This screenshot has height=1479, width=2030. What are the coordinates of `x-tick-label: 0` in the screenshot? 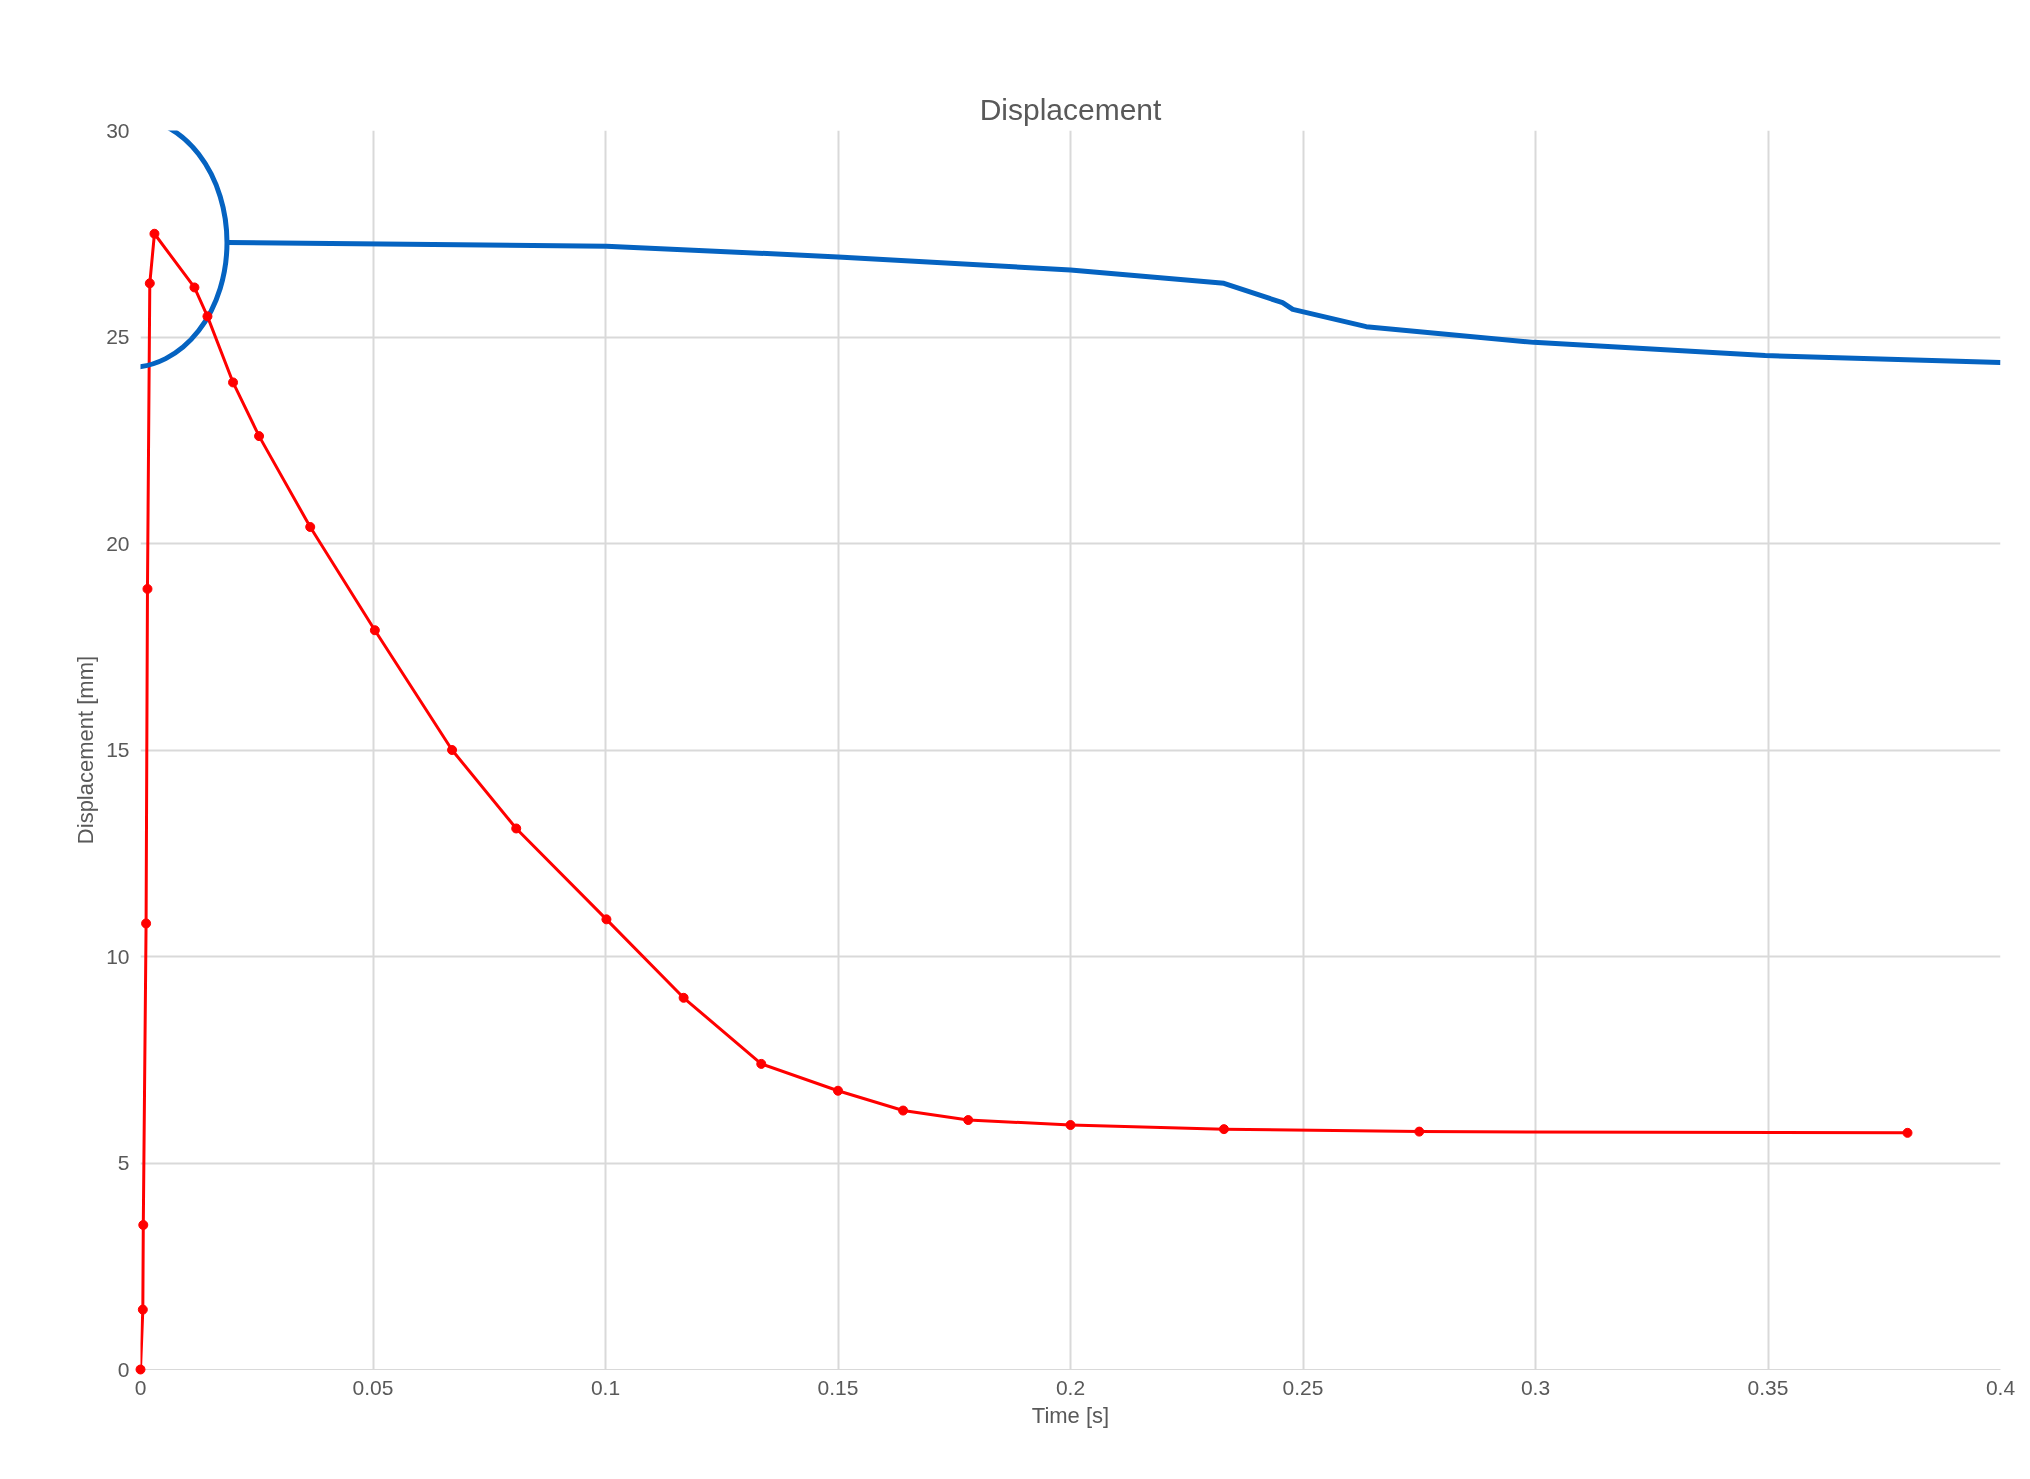 It's located at (140, 1387).